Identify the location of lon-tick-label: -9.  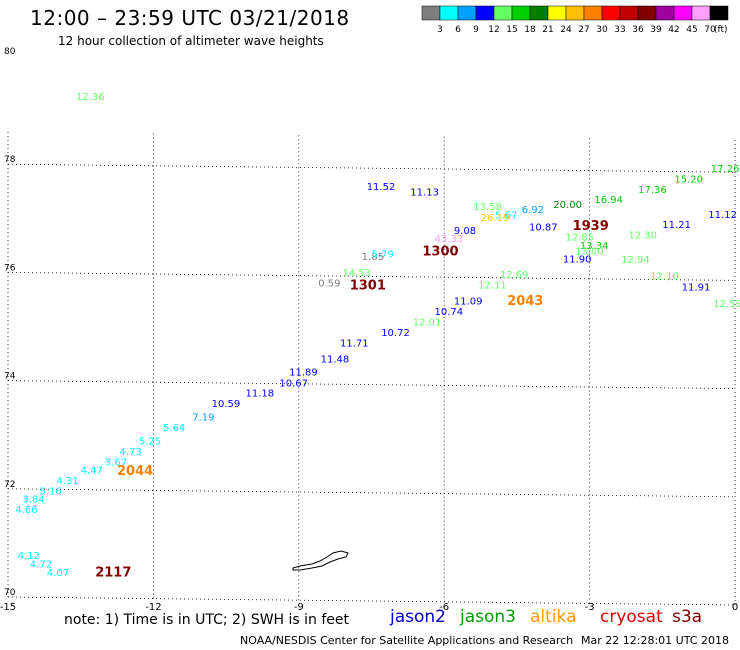
(299, 607).